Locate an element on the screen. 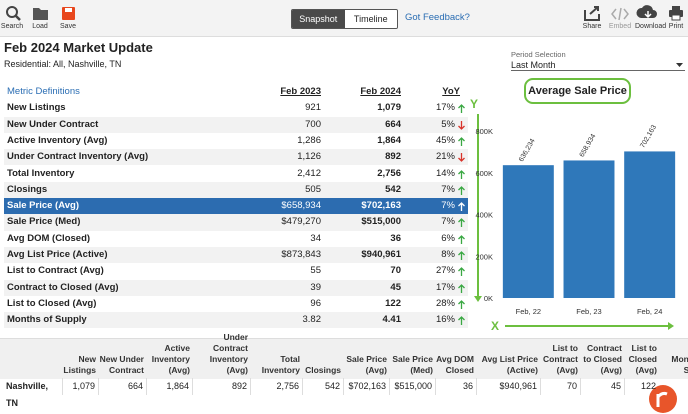 The image size is (688, 414). metric-definitions-link: Metric Definitions is located at coordinates (43, 91).